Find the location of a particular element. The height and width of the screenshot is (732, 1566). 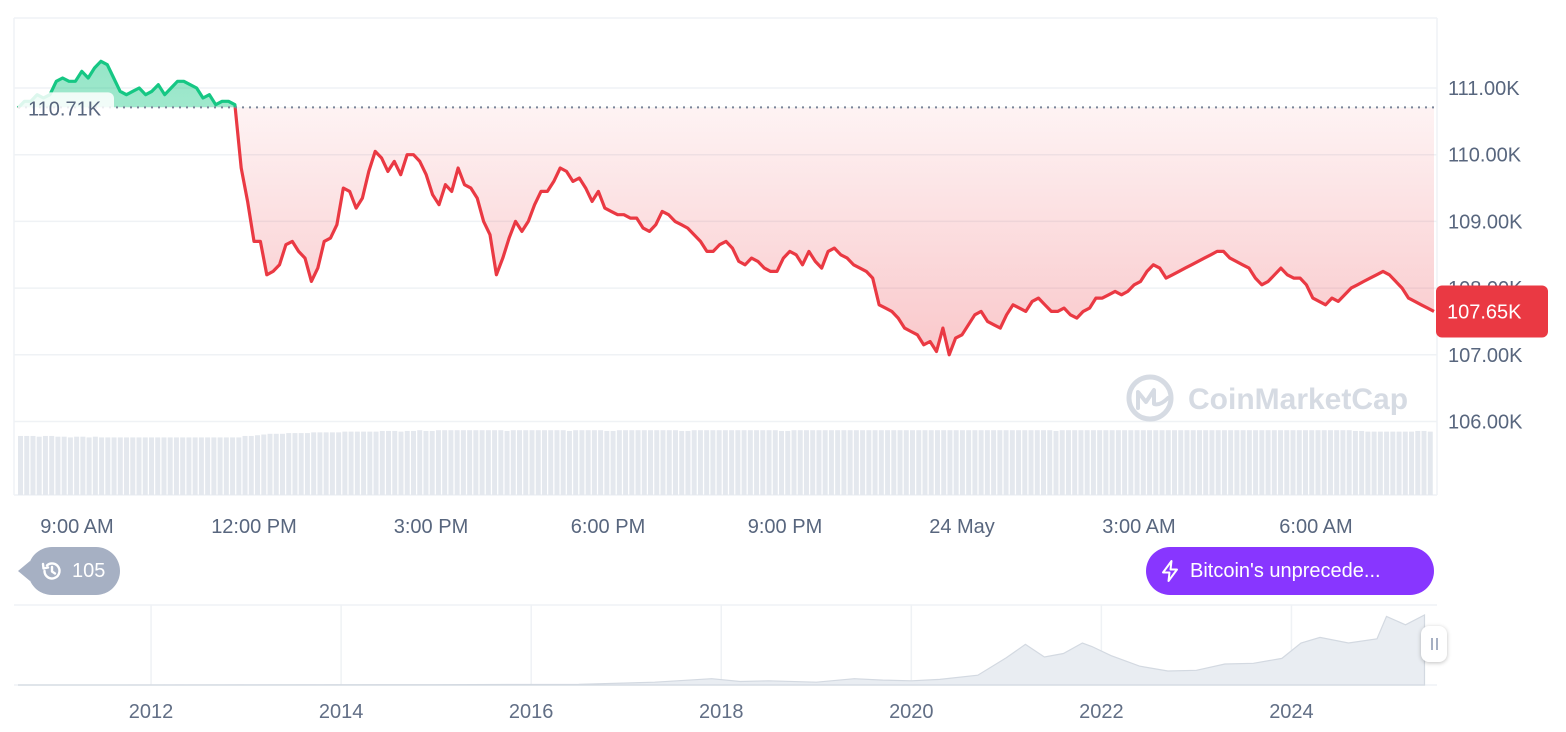

open-price-marker: 110.71K is located at coordinates (727, 107).